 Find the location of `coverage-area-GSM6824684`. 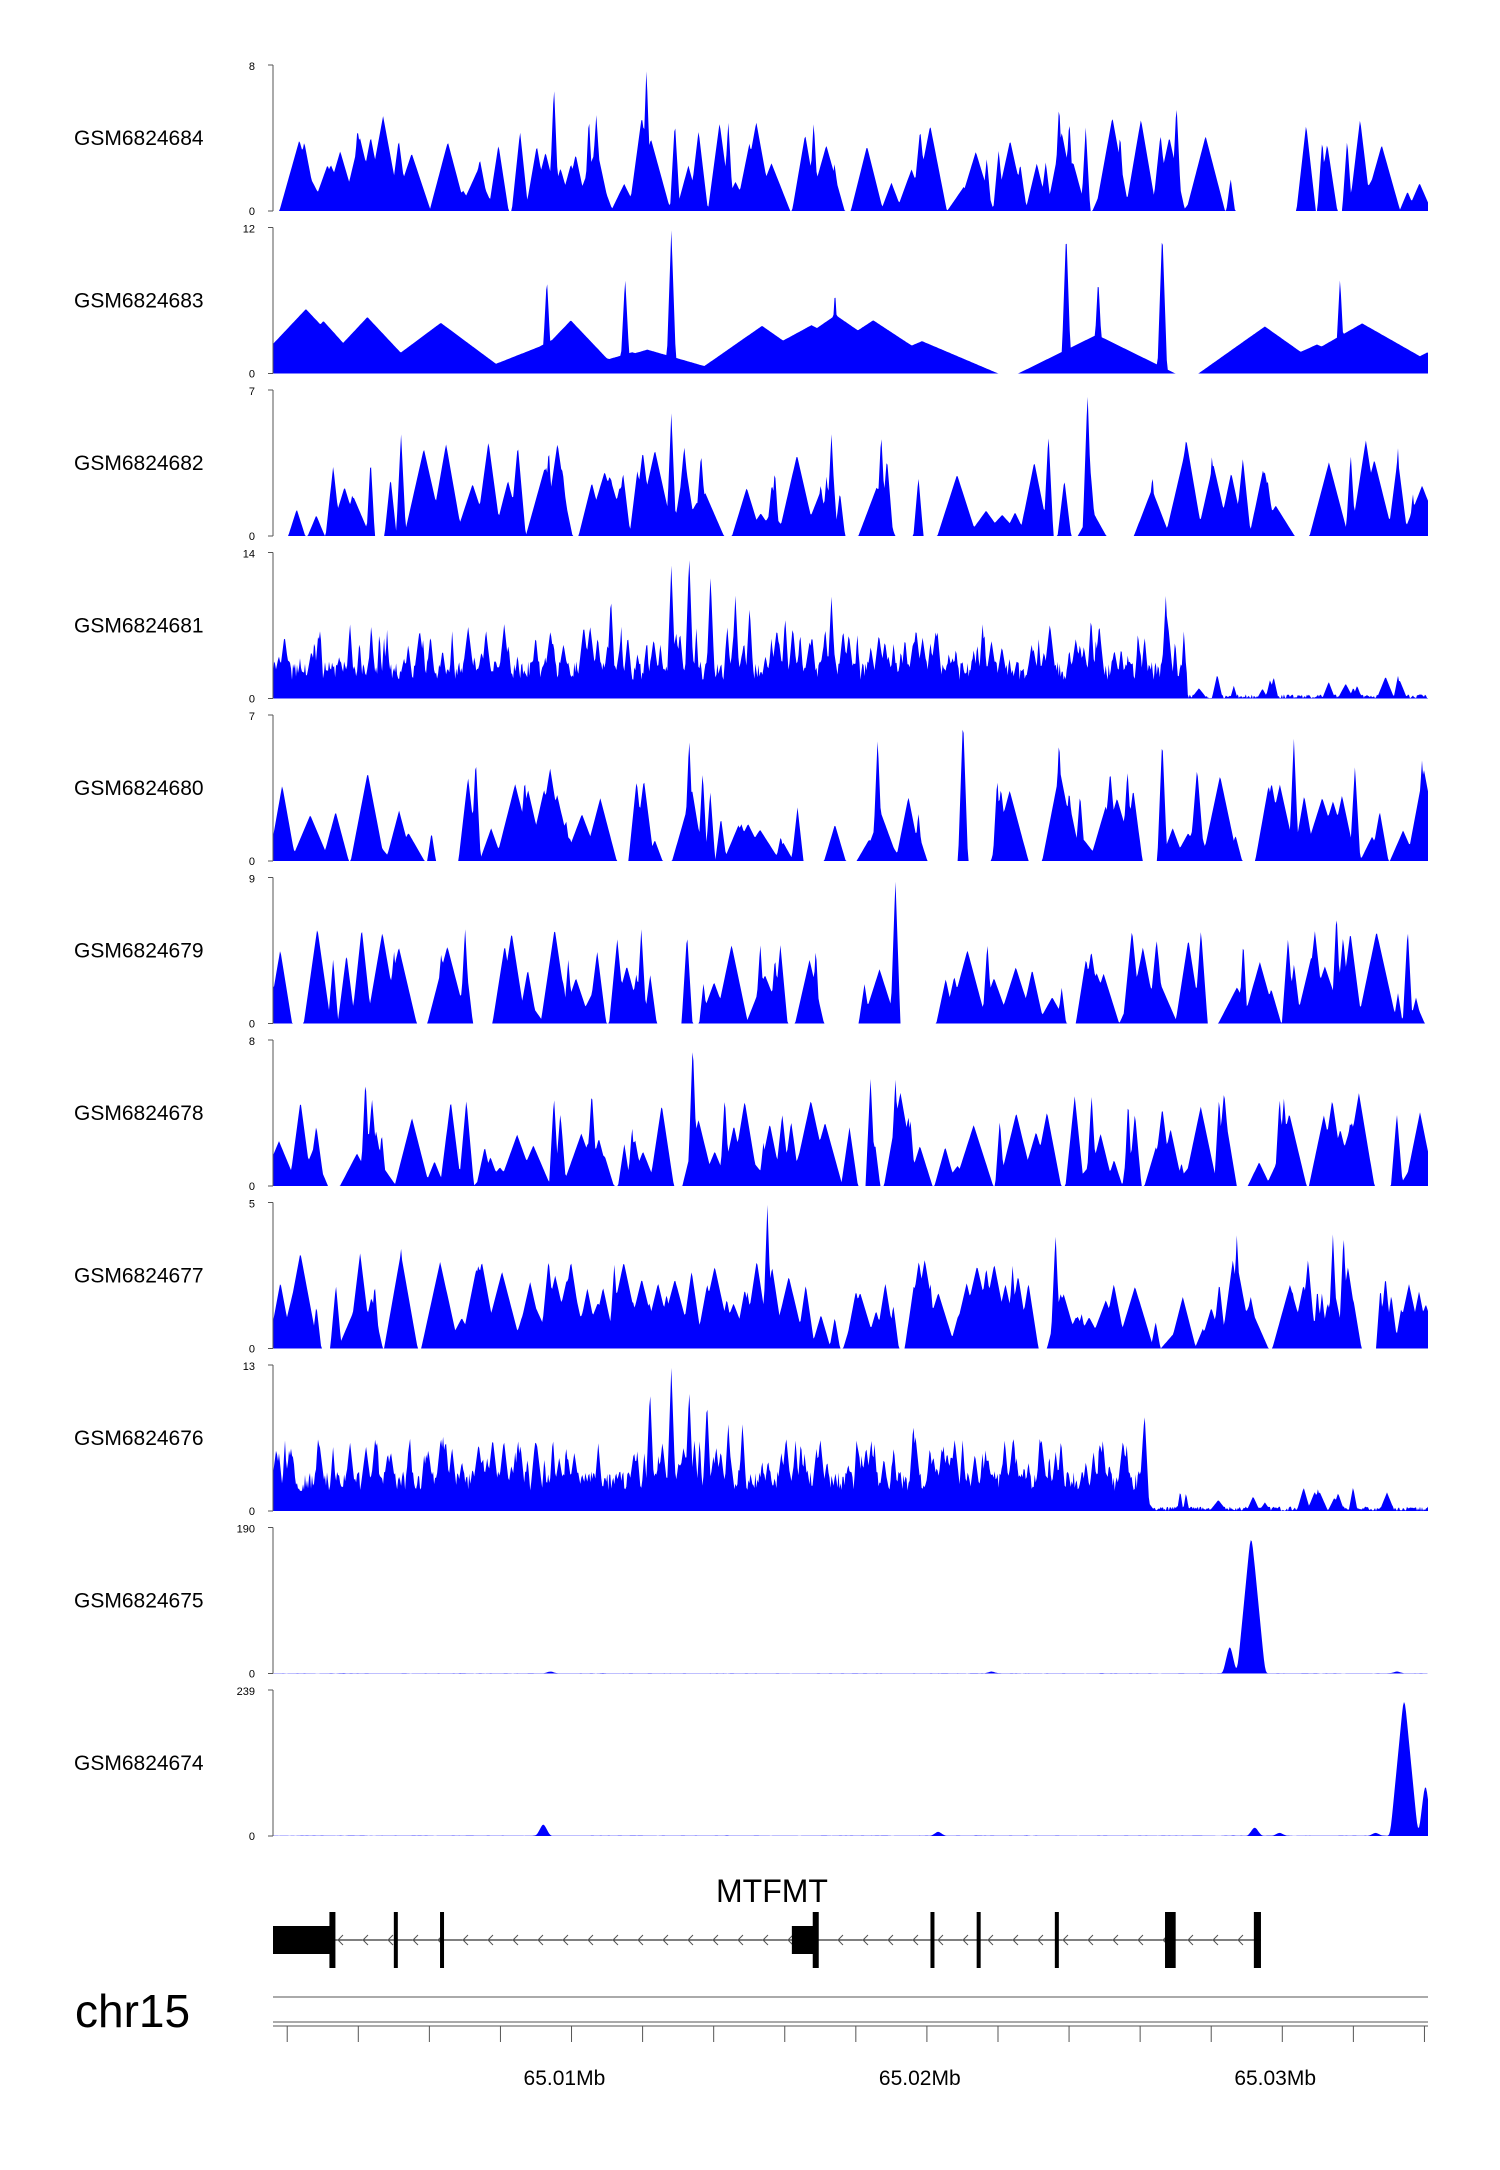

coverage-area-GSM6824684 is located at coordinates (850, 141).